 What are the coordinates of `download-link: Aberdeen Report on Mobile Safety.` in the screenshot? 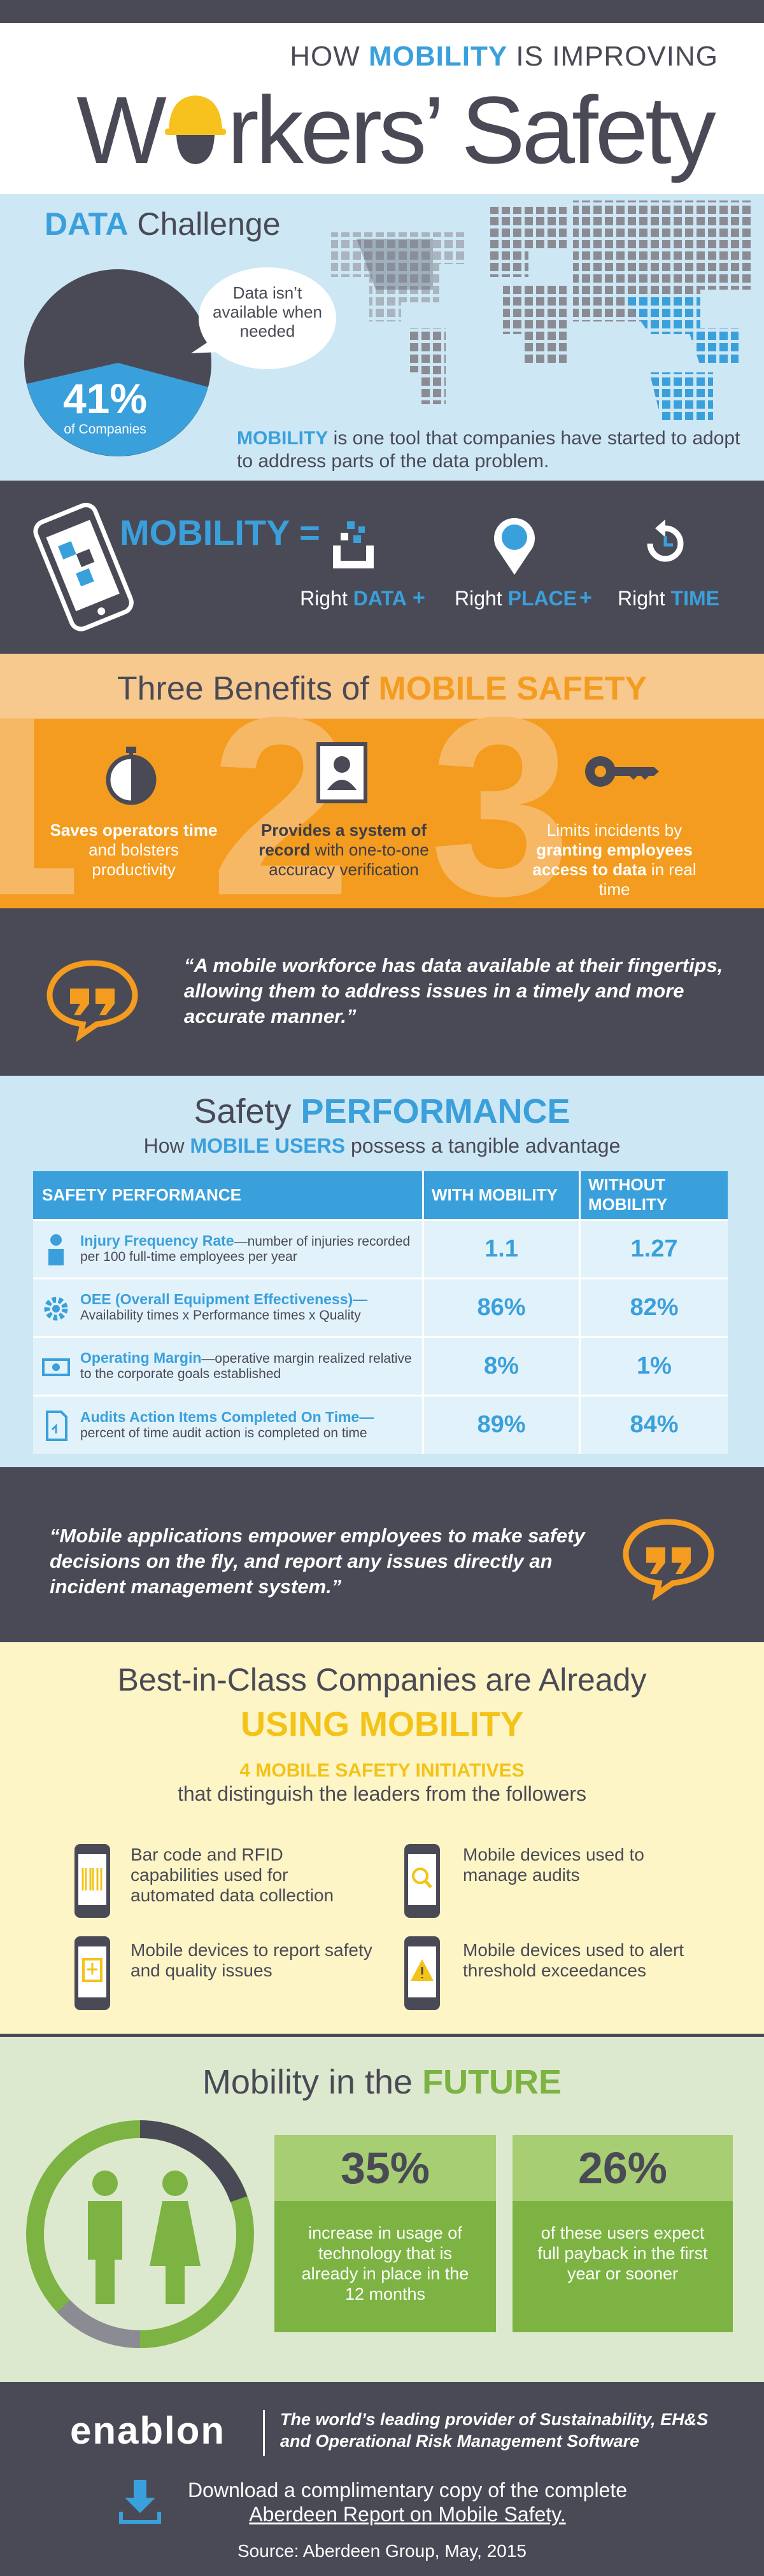 It's located at (407, 2515).